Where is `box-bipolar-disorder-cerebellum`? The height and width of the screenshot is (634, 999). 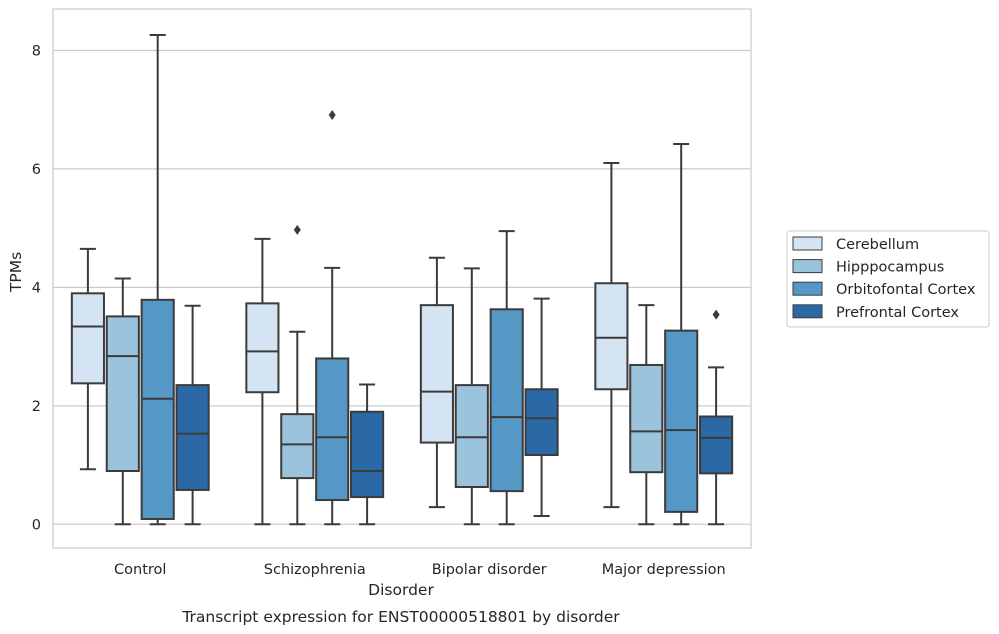
box-bipolar-disorder-cerebellum is located at coordinates (436, 382).